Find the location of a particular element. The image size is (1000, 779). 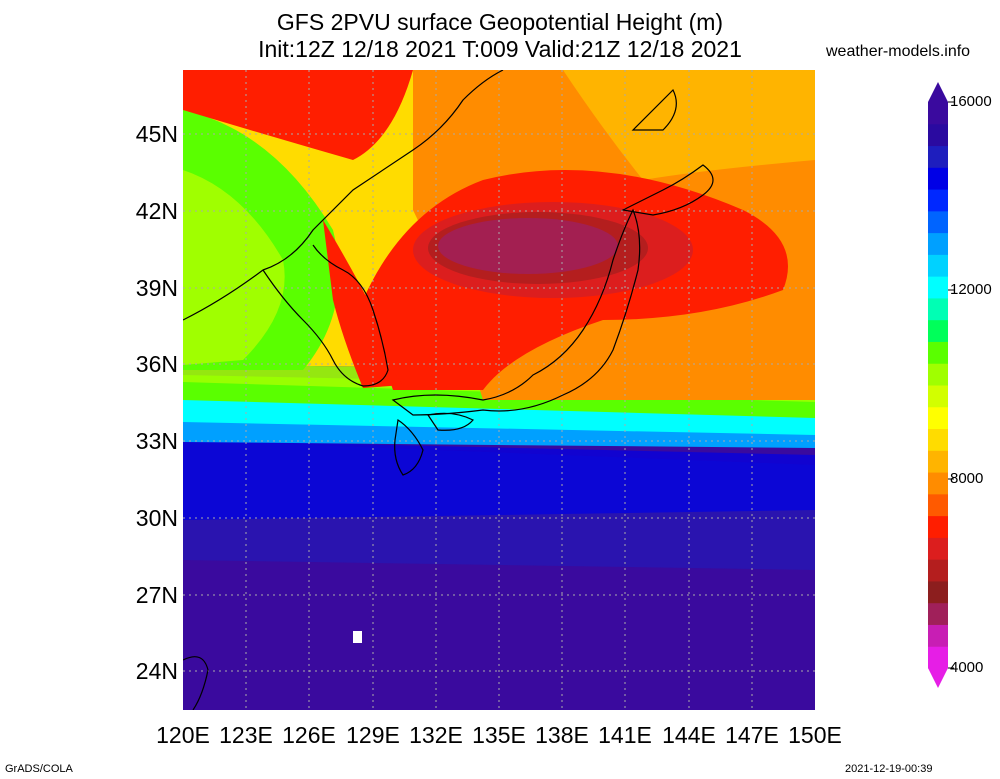

field-lightgreen-west is located at coordinates (234, 267).